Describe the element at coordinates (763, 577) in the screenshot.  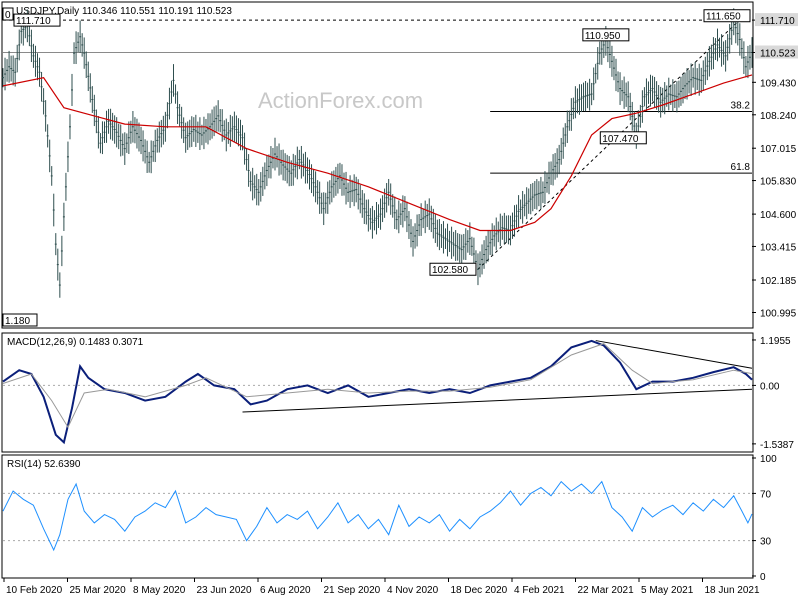
I see `rsi-axis-label-3: 0` at that location.